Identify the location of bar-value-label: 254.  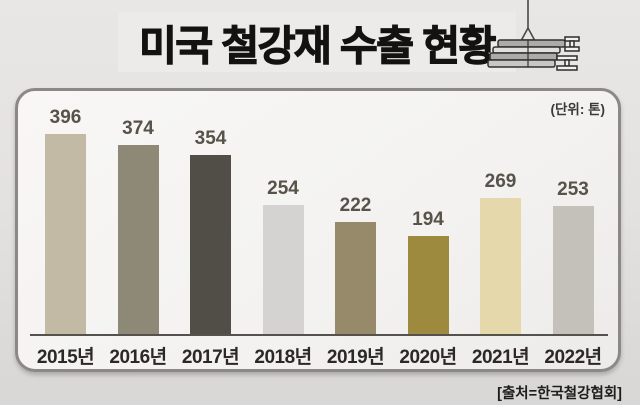
(283, 188).